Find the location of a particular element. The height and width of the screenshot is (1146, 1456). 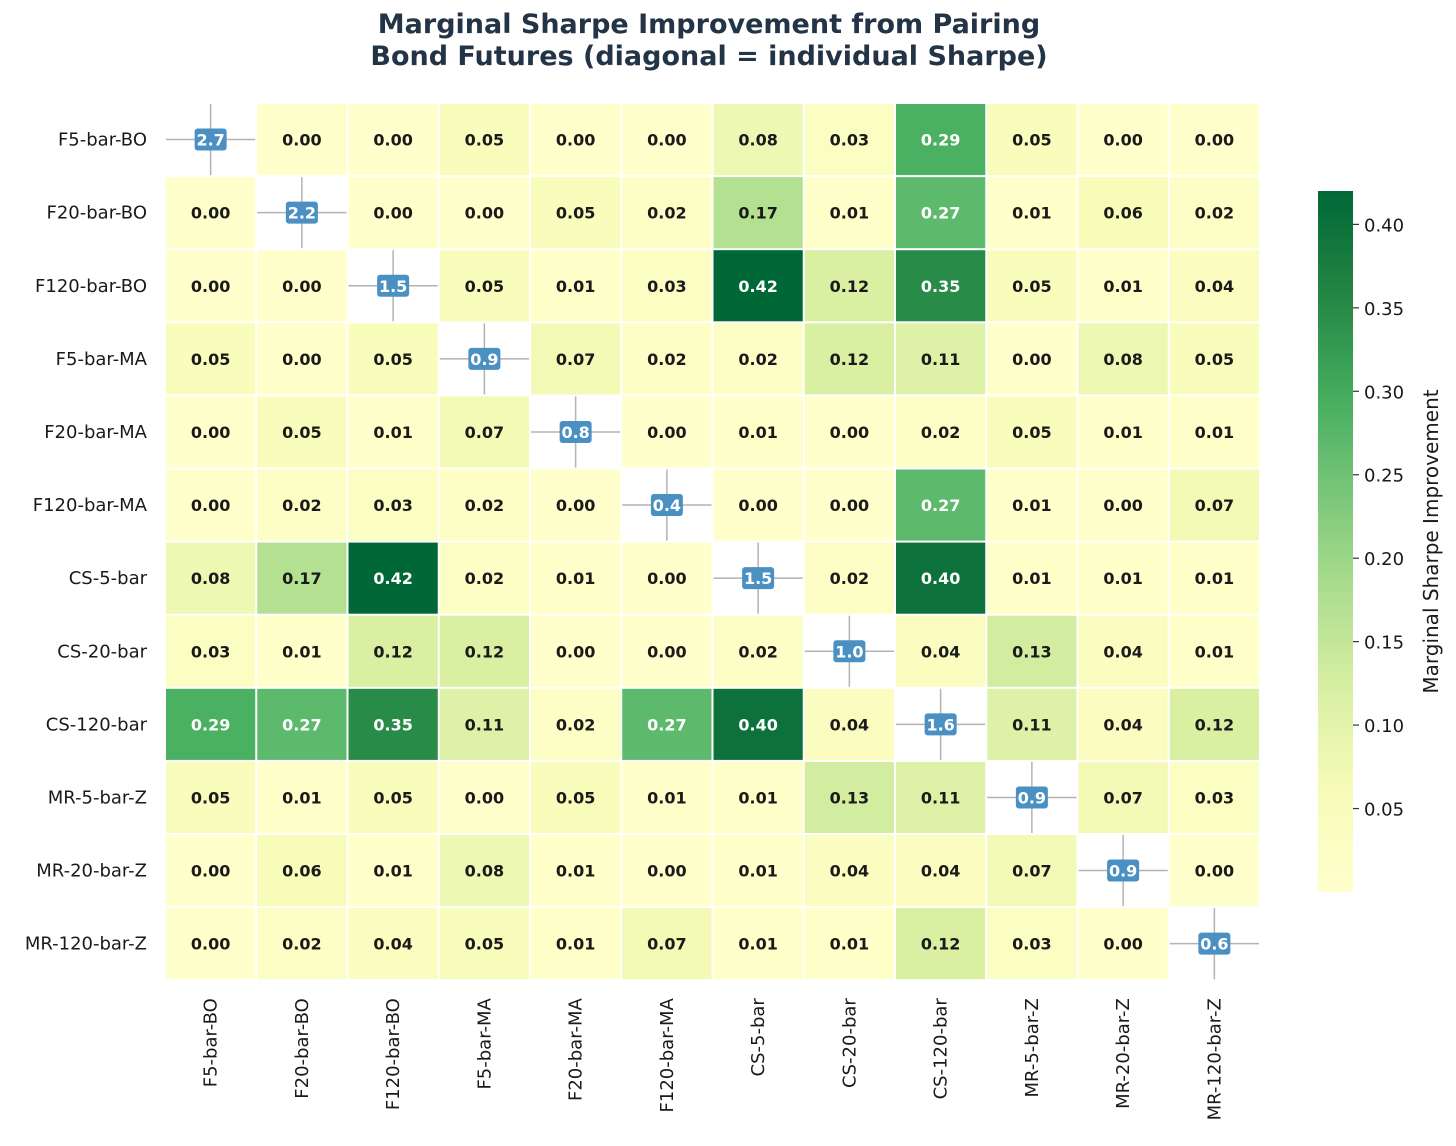

cell-value-label: 0.29 is located at coordinates (210, 724).